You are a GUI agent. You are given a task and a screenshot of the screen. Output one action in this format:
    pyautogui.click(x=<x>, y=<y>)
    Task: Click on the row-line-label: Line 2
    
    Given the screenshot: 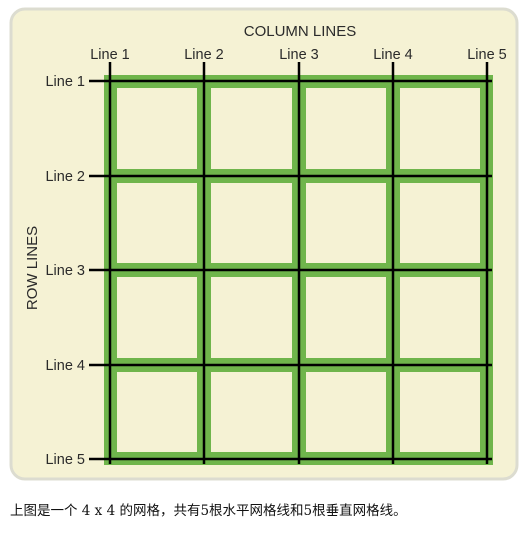 What is the action you would take?
    pyautogui.click(x=65, y=177)
    